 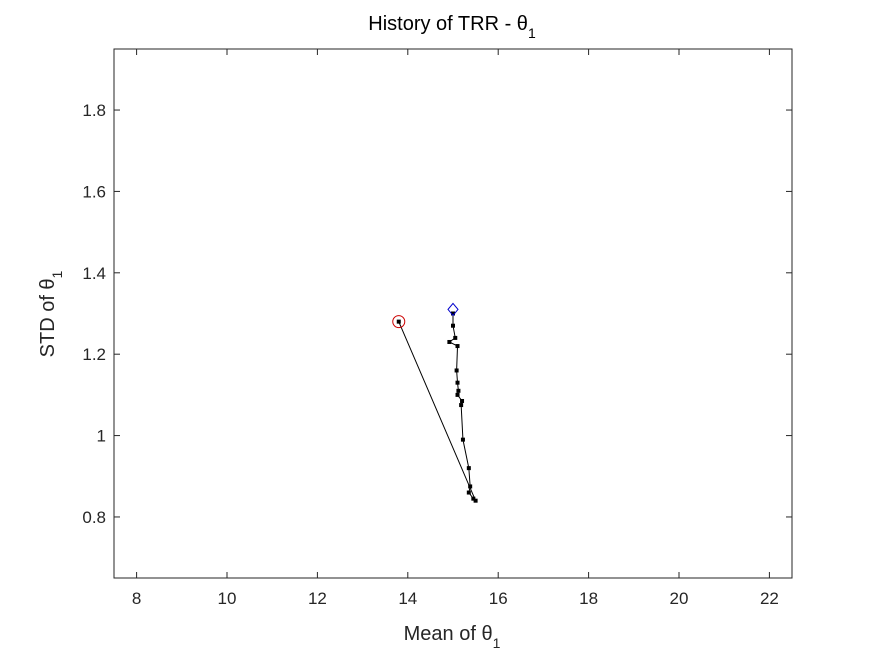 I want to click on x-tick-label: 16, so click(x=498, y=598).